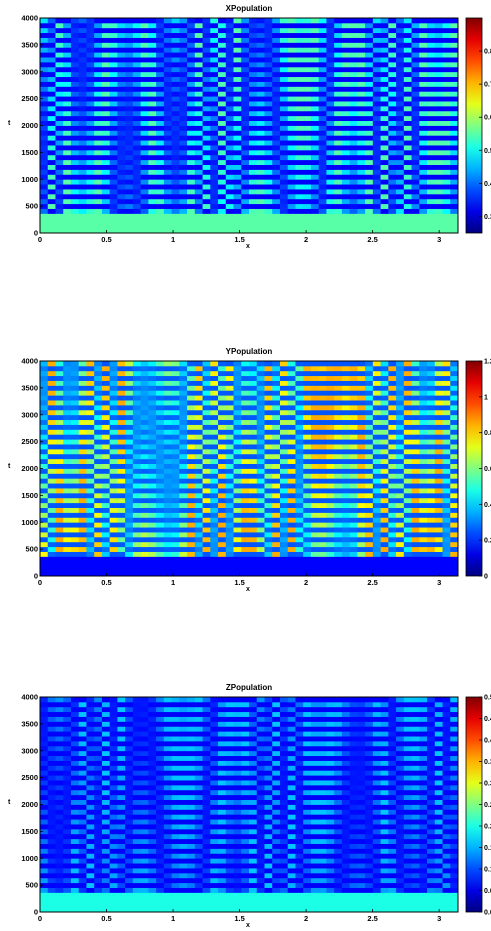 This screenshot has width=491, height=931. What do you see at coordinates (439, 239) in the screenshot?
I see `x-tick-label: 3` at bounding box center [439, 239].